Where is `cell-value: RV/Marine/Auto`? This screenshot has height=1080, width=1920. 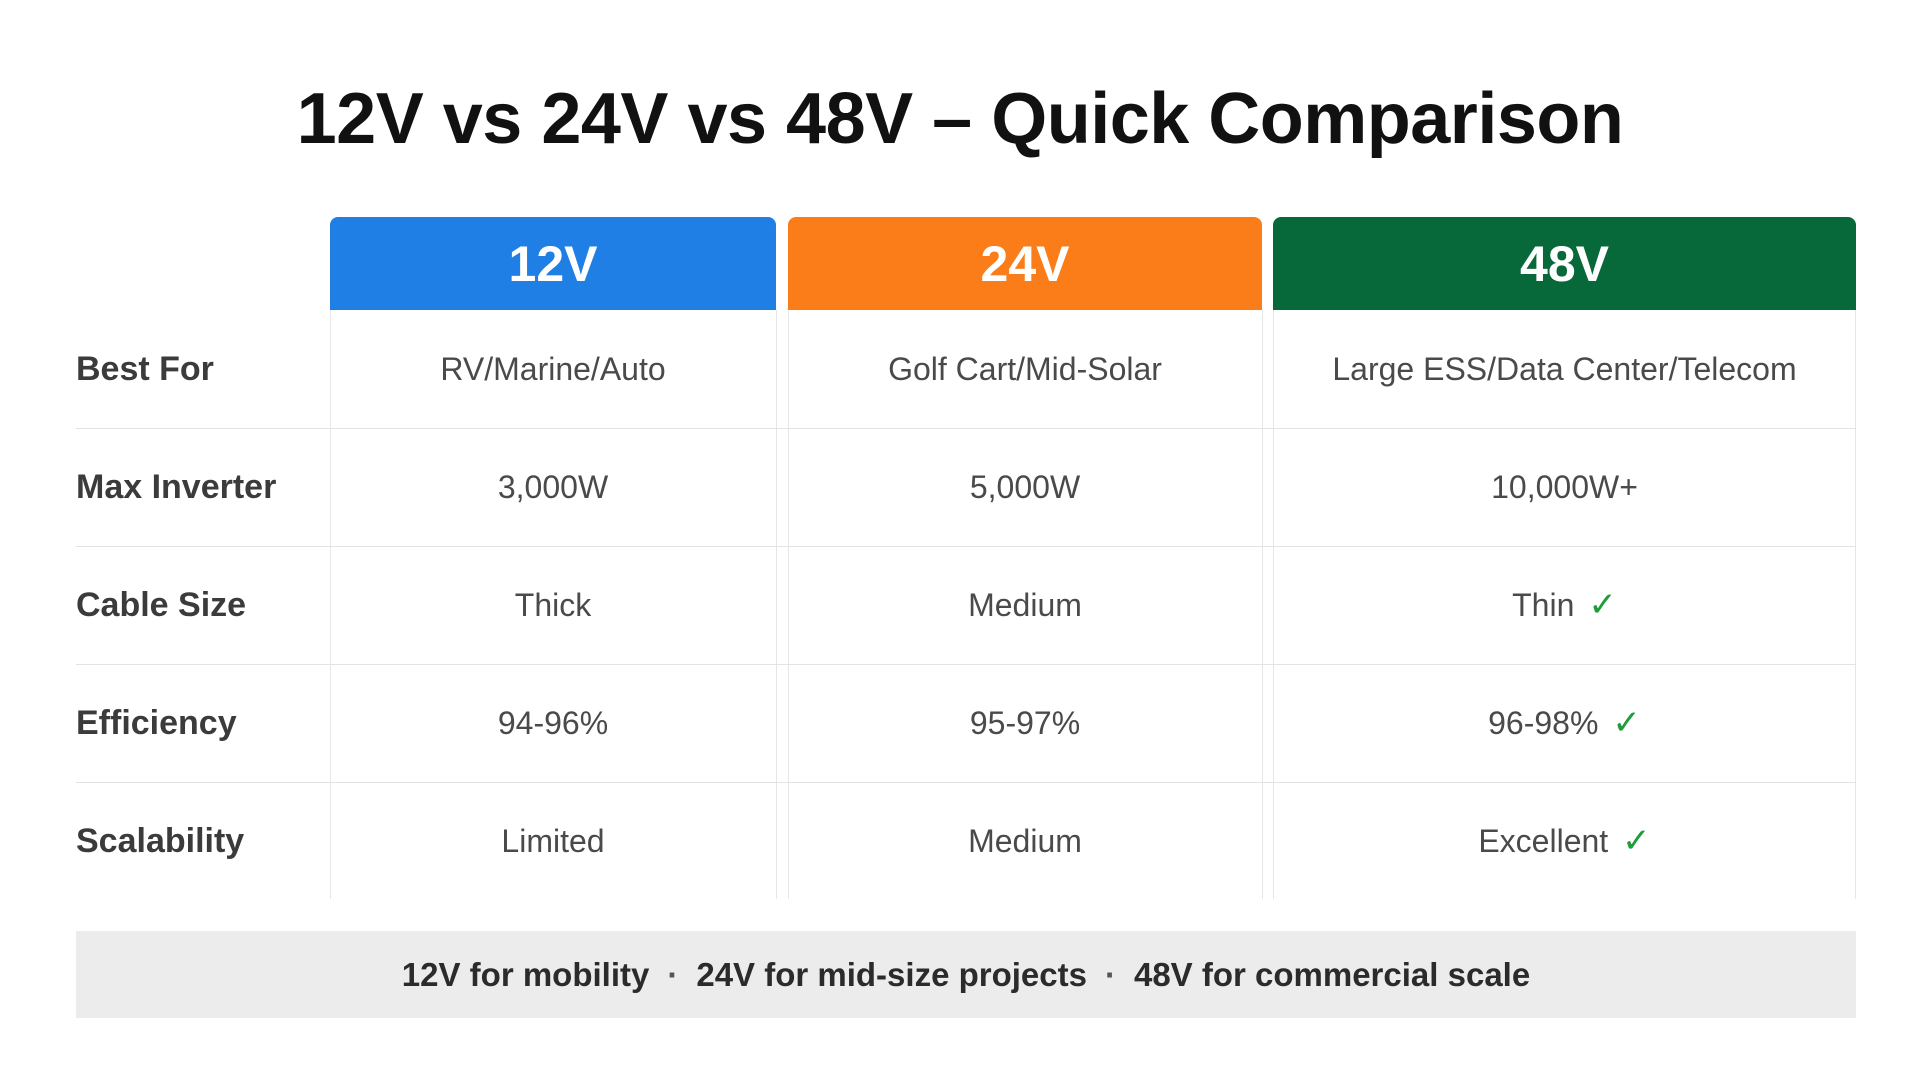 cell-value: RV/Marine/Auto is located at coordinates (553, 368).